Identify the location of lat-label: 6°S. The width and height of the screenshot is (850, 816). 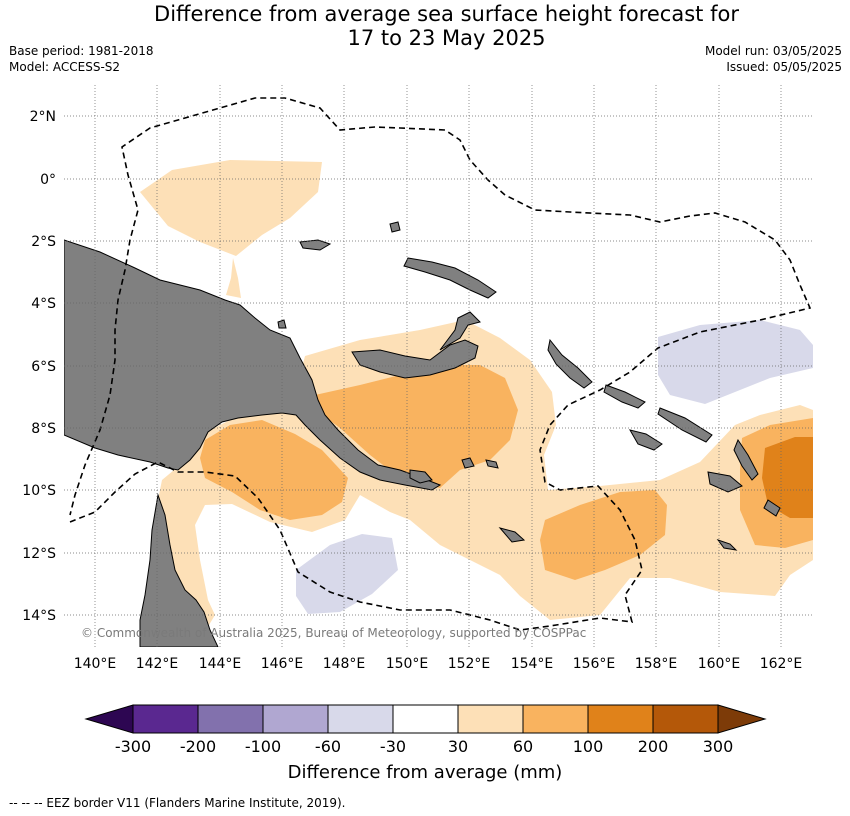
(43, 367).